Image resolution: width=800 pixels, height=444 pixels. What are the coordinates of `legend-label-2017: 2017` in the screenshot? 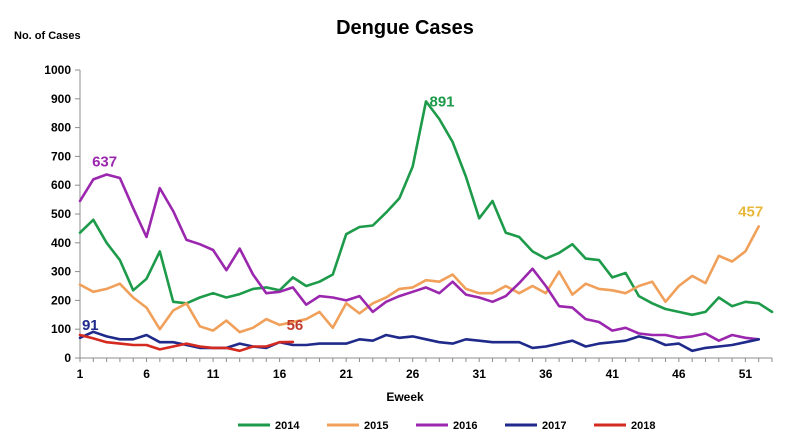 It's located at (554, 426).